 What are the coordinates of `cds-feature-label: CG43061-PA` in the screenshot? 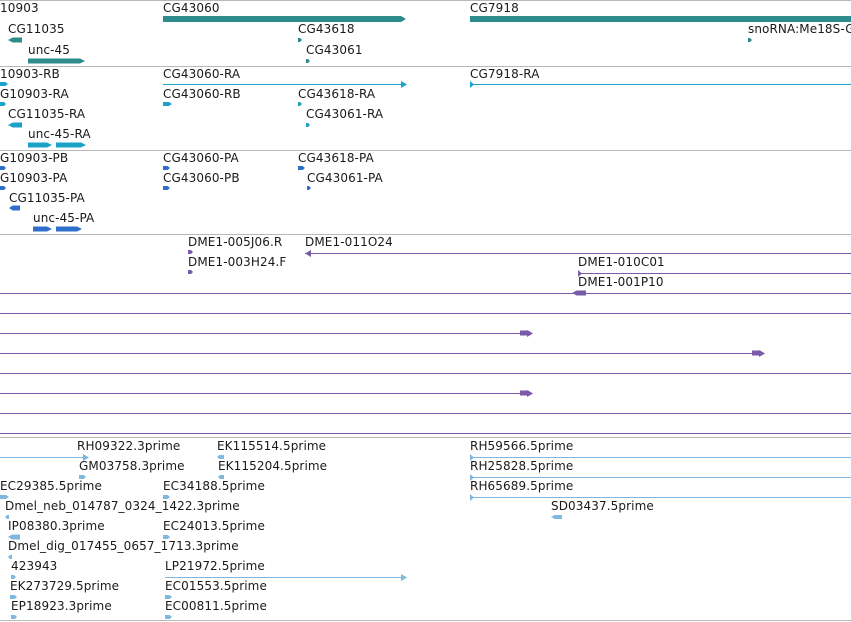 It's located at (345, 178).